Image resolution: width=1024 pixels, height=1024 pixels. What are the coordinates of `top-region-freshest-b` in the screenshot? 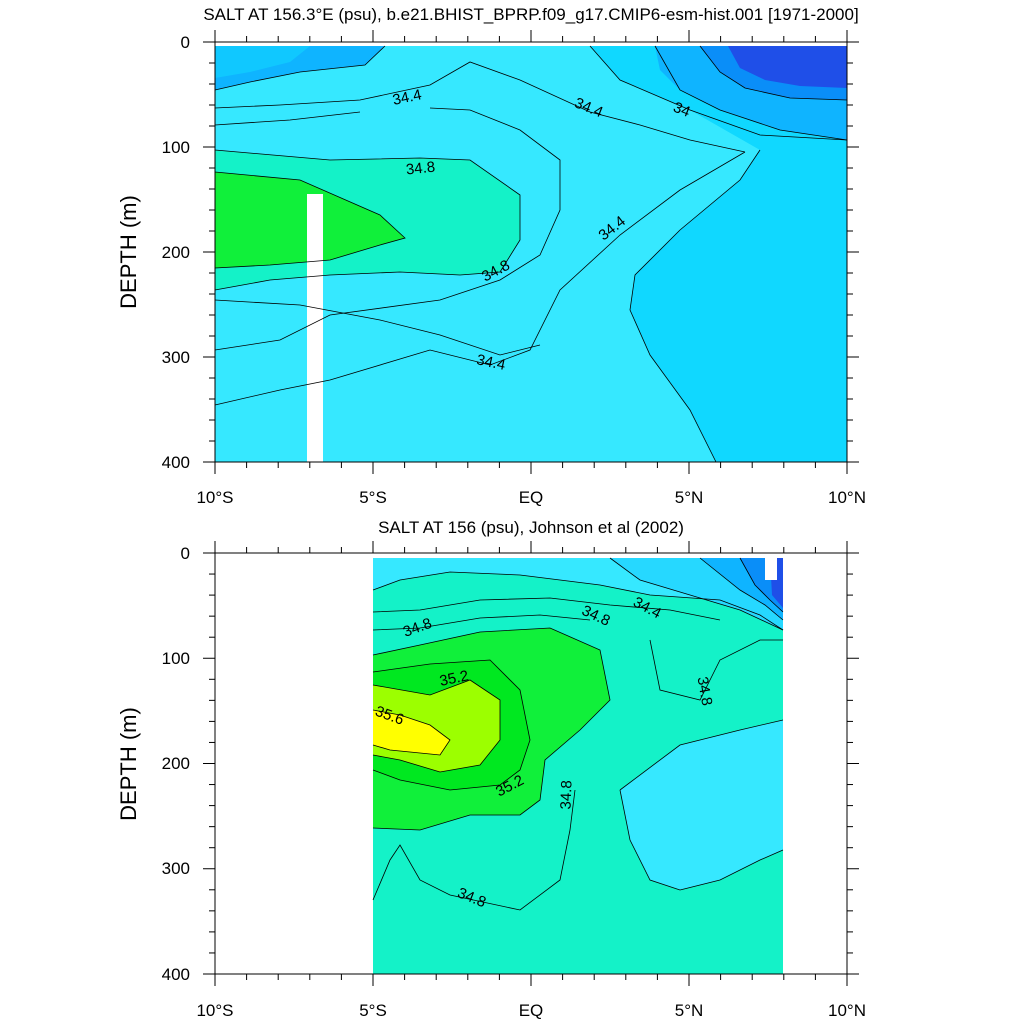 It's located at (787, 67).